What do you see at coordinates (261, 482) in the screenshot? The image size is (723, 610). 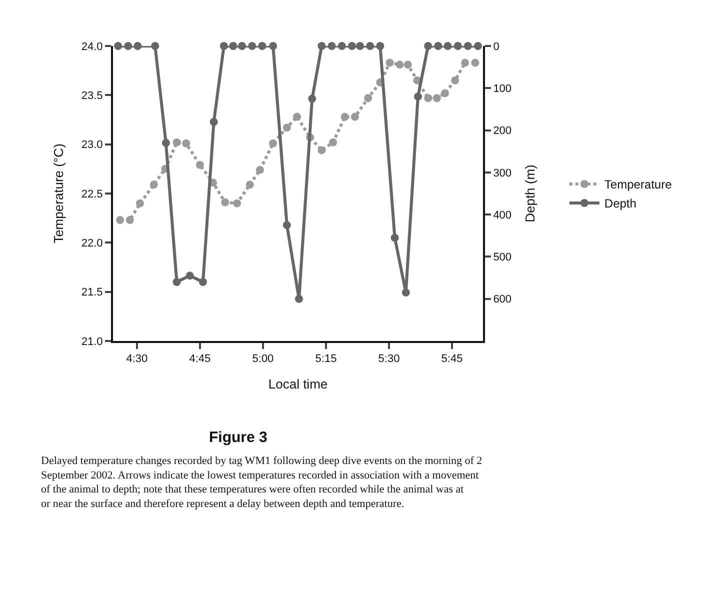 I see `text: Delayed temperature changes recorded by tag WM1 following deep dive events on the morning of 2 September 2002. Arrows indicate the lowest temperatures recorded in association with a movement of the animal to depth; note that these temperatures were often recorded while the animal was at or near the surface and therefore represent a delay between depth and temperature.` at bounding box center [261, 482].